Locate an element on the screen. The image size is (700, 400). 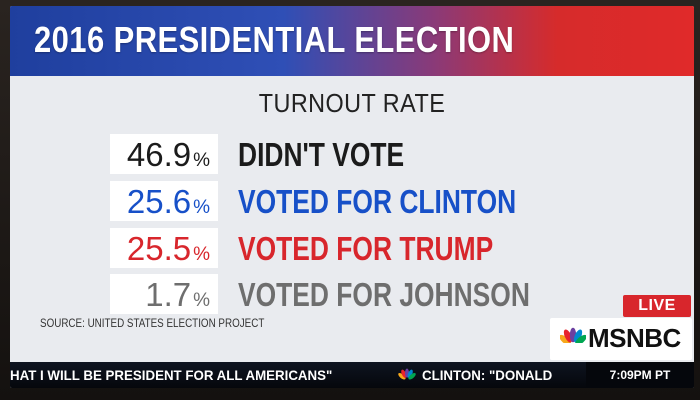
value-number: 25.6 is located at coordinates (159, 201).